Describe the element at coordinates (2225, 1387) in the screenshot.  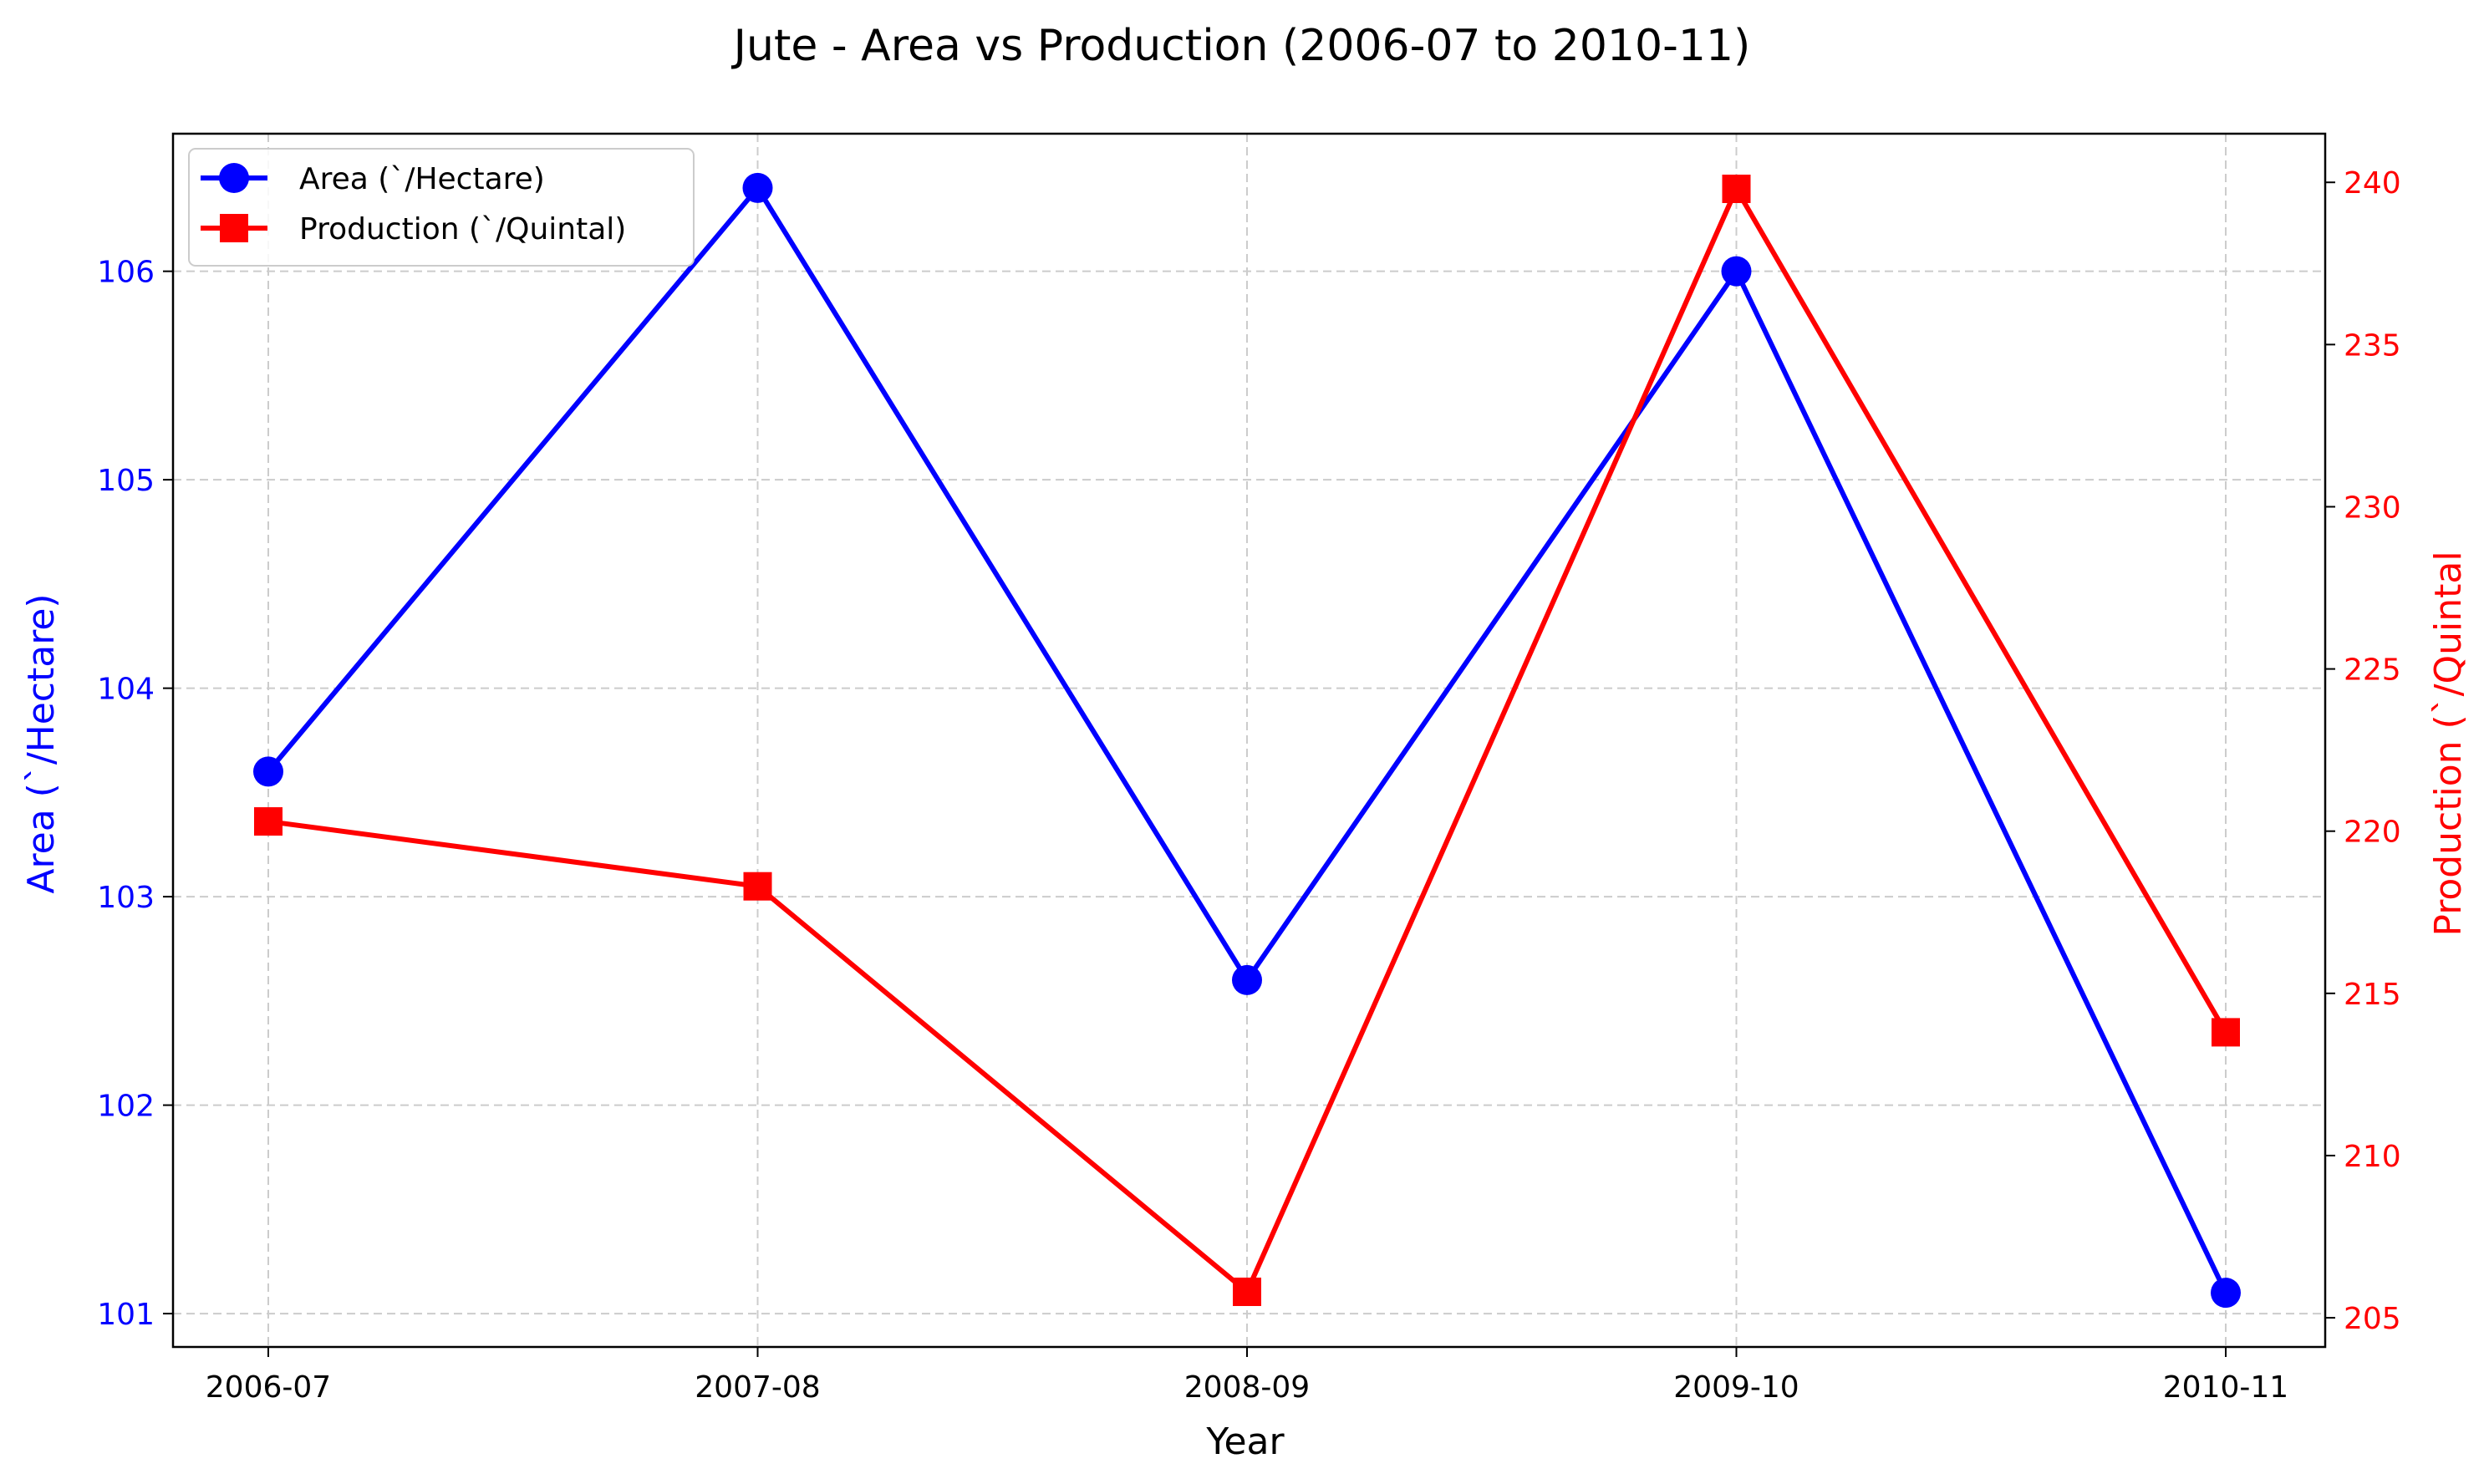
I see `x-tick-label: 2010-11` at that location.